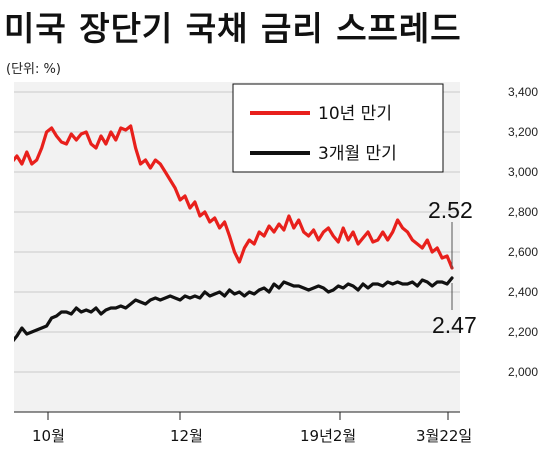  I want to click on legend-box, so click(338, 128).